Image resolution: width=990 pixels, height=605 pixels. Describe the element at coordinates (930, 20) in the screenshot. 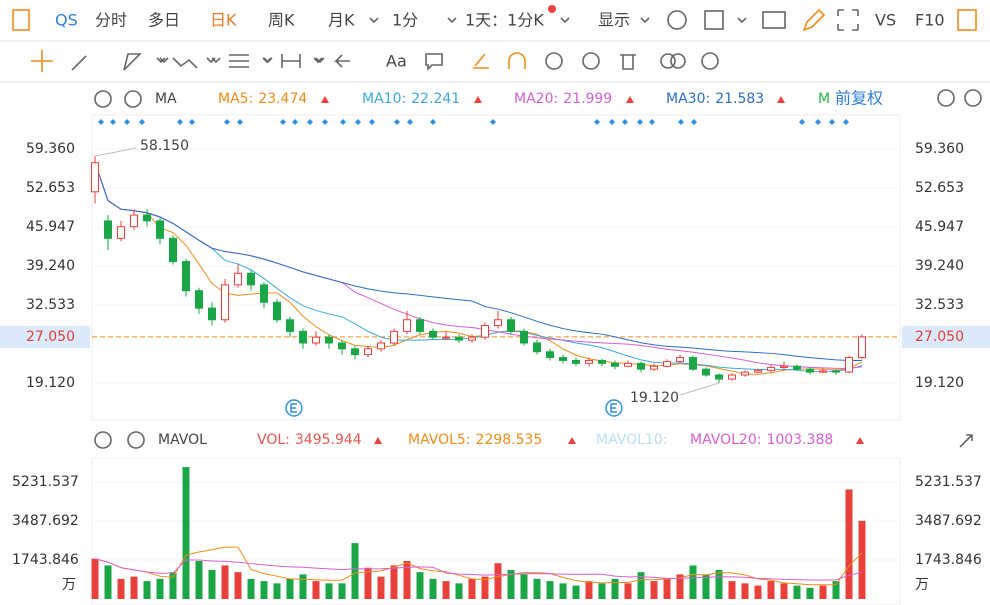

I see `toolbar-item: F10` at that location.